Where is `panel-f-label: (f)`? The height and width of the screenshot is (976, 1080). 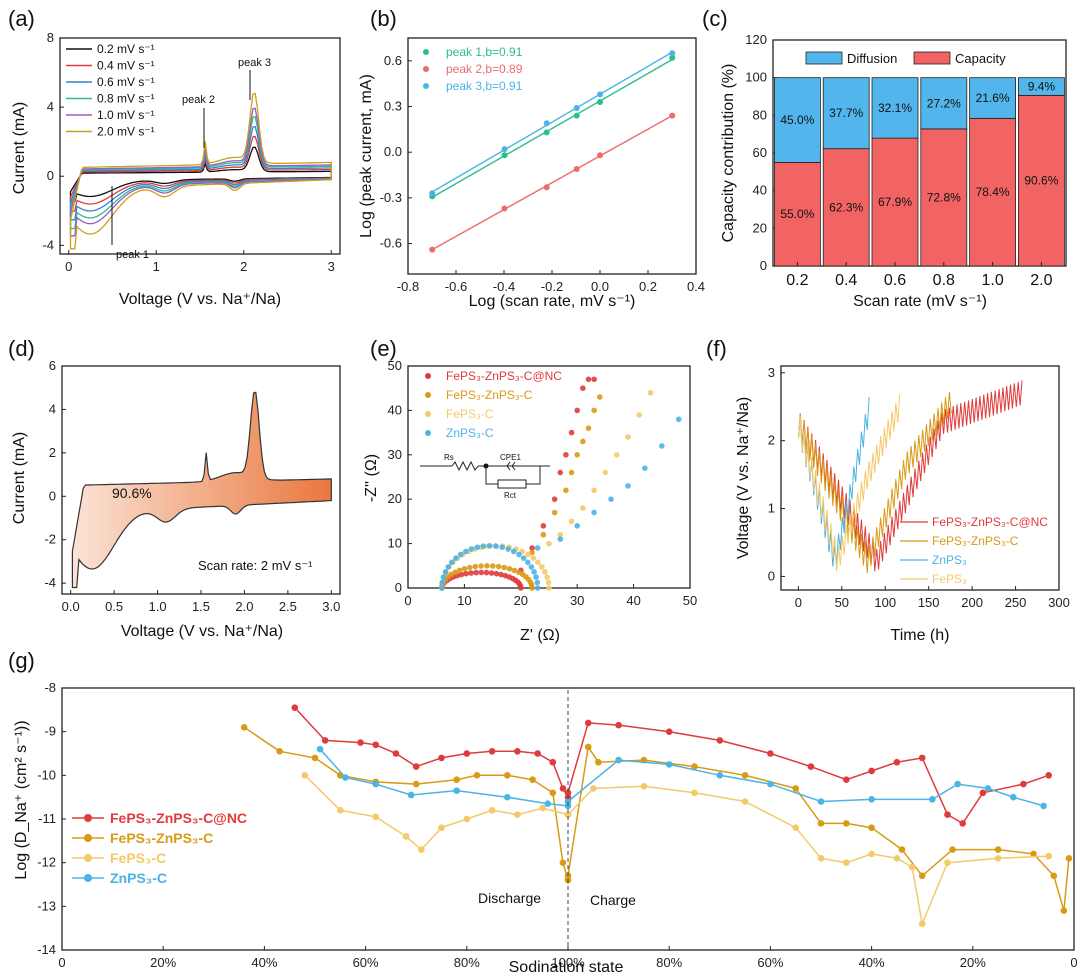 panel-f-label: (f) is located at coordinates (716, 348).